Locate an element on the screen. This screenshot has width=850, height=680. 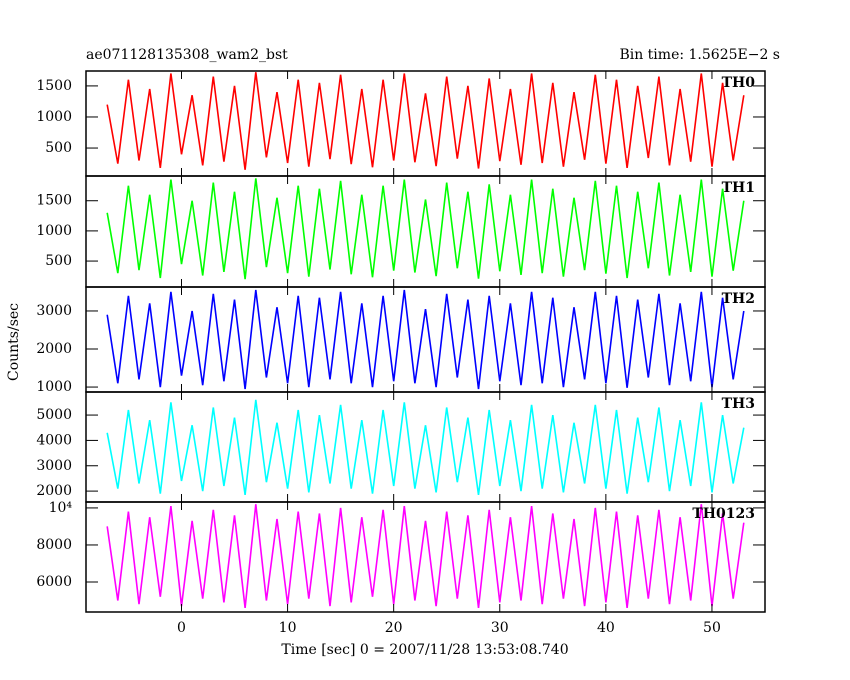
series-label: TH0123 is located at coordinates (723, 514).